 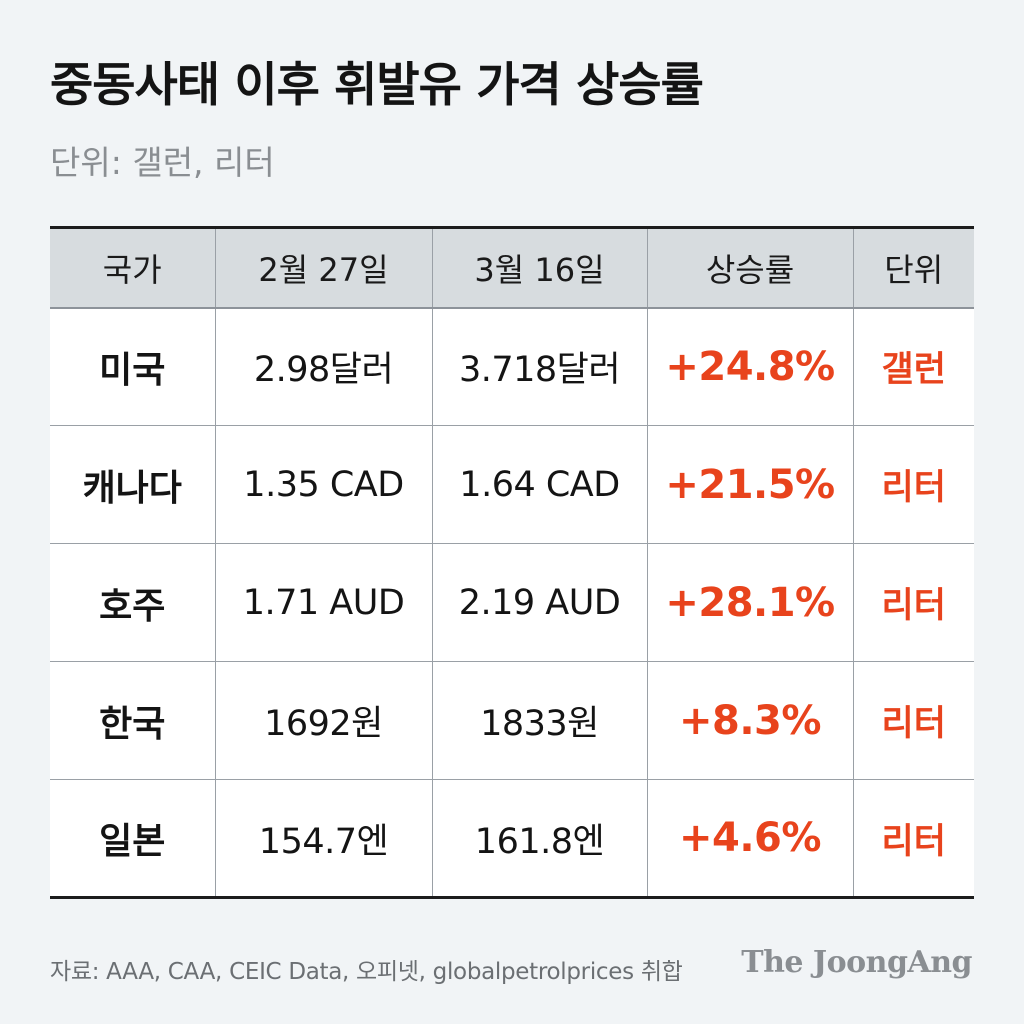 What do you see at coordinates (749, 720) in the screenshot?
I see `increase-rate-cell: +8.3%` at bounding box center [749, 720].